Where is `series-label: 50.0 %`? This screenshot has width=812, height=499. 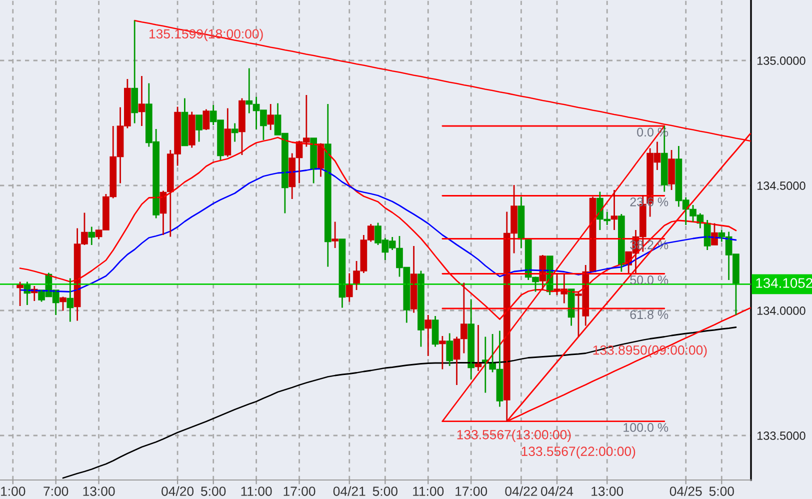 series-label: 50.0 % is located at coordinates (649, 279).